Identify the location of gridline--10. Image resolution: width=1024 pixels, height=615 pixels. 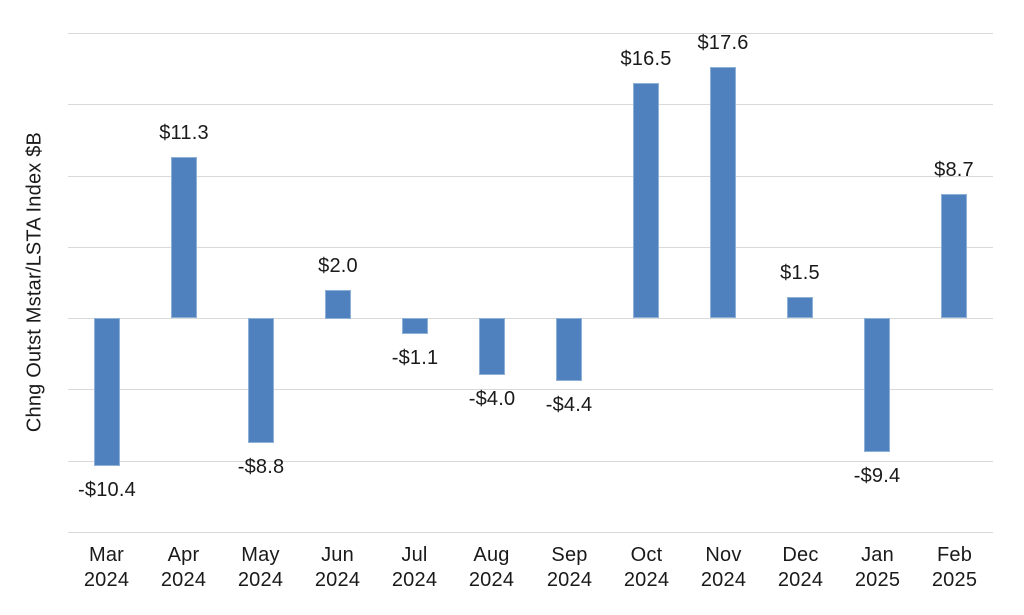
(530, 461).